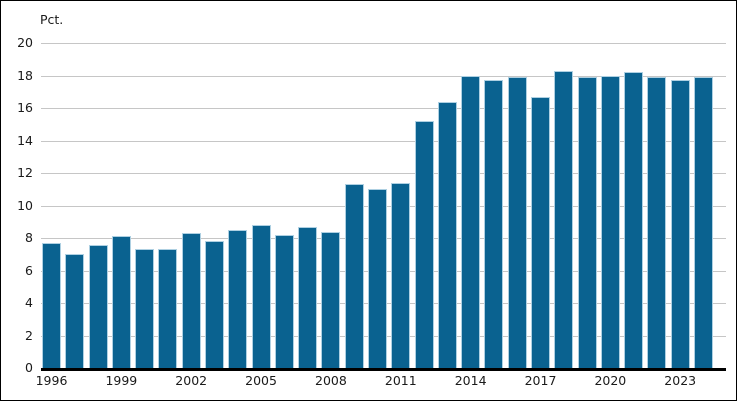 This screenshot has width=737, height=401. I want to click on y-tick-label-4: 4, so click(29, 302).